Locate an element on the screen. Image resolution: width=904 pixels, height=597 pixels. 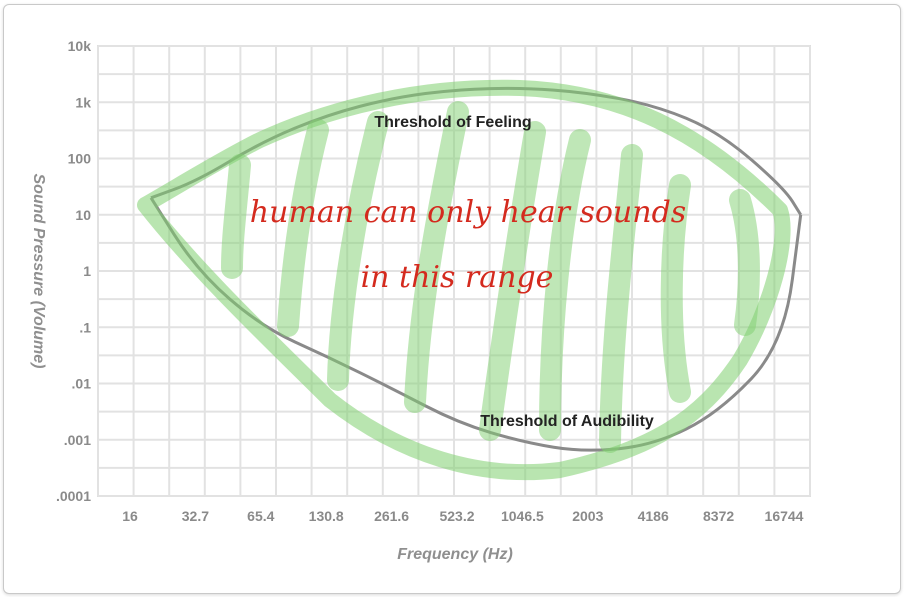
x-tick-label: 32.7 is located at coordinates (195, 516).